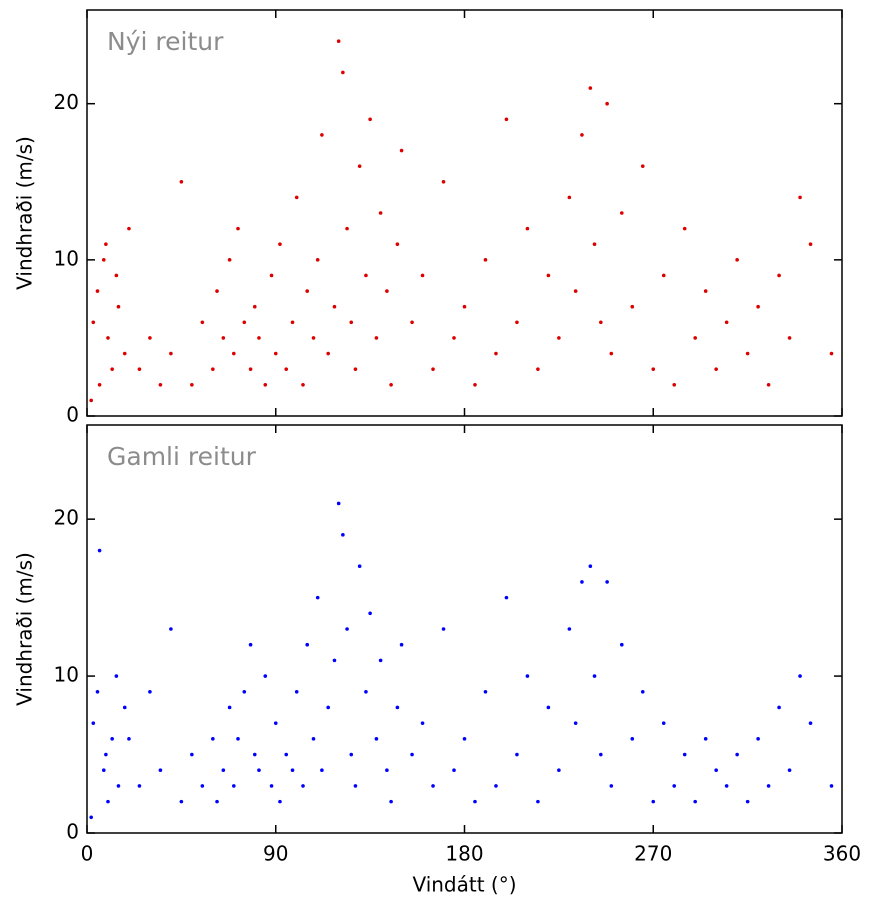 Image resolution: width=869 pixels, height=901 pixels. I want to click on x-tick-label: 90, so click(275, 854).